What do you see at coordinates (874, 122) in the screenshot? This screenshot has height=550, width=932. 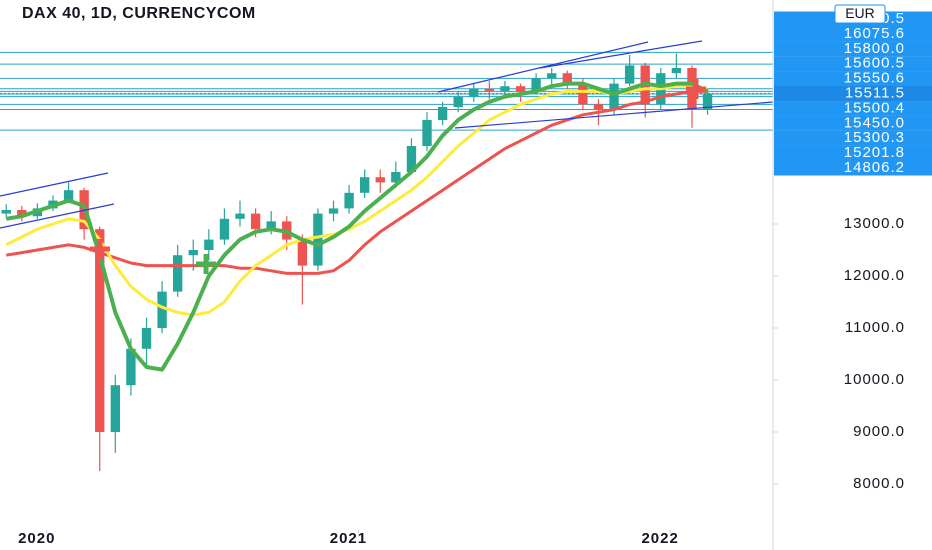 I see `level-label: 15450.0` at bounding box center [874, 122].